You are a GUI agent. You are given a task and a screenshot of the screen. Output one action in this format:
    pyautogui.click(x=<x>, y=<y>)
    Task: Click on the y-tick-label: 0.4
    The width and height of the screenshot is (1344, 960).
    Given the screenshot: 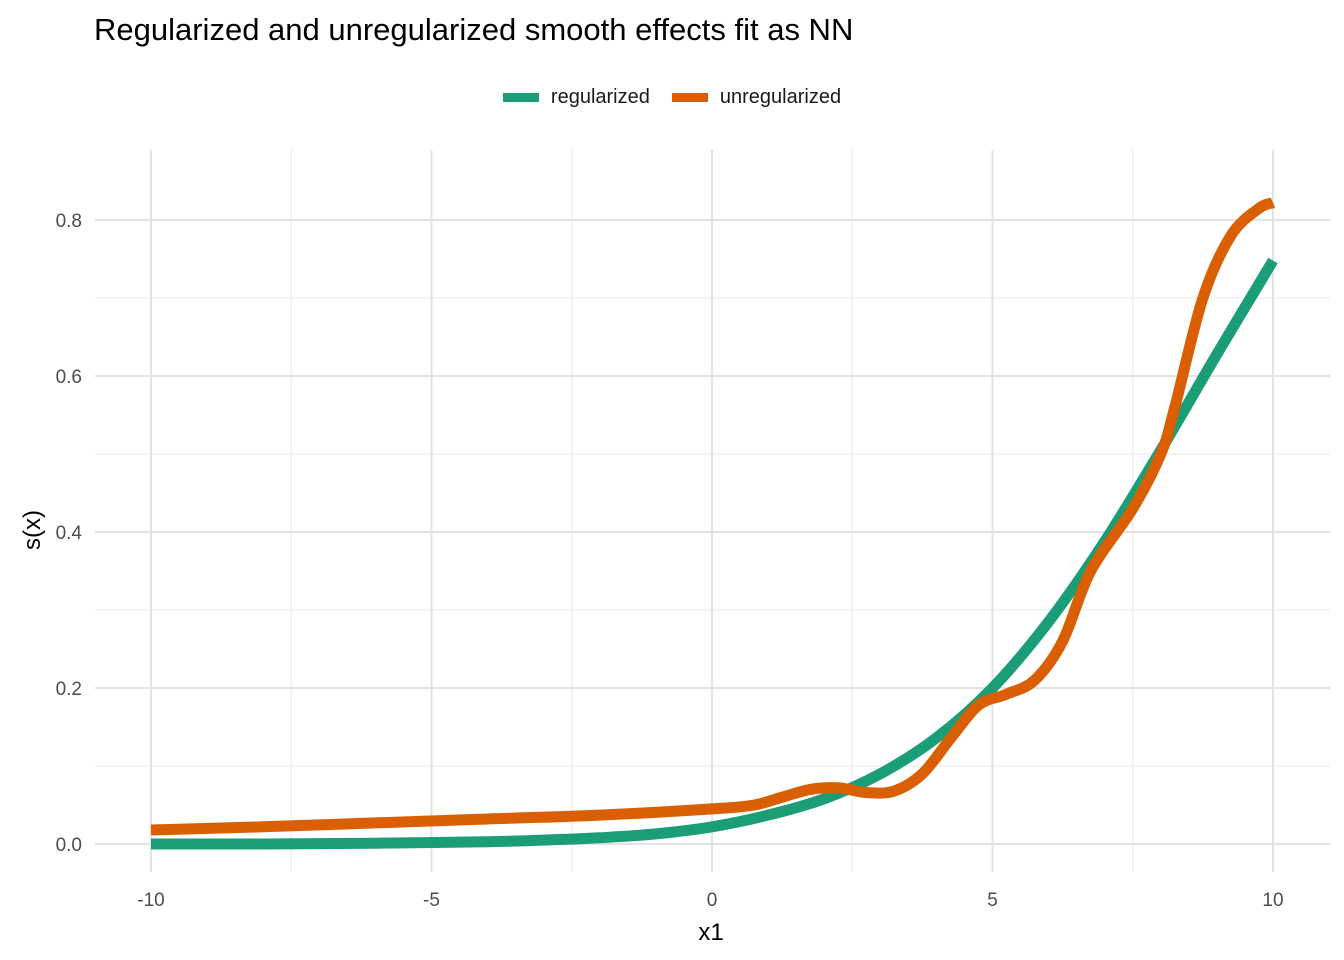 What is the action you would take?
    pyautogui.click(x=69, y=533)
    